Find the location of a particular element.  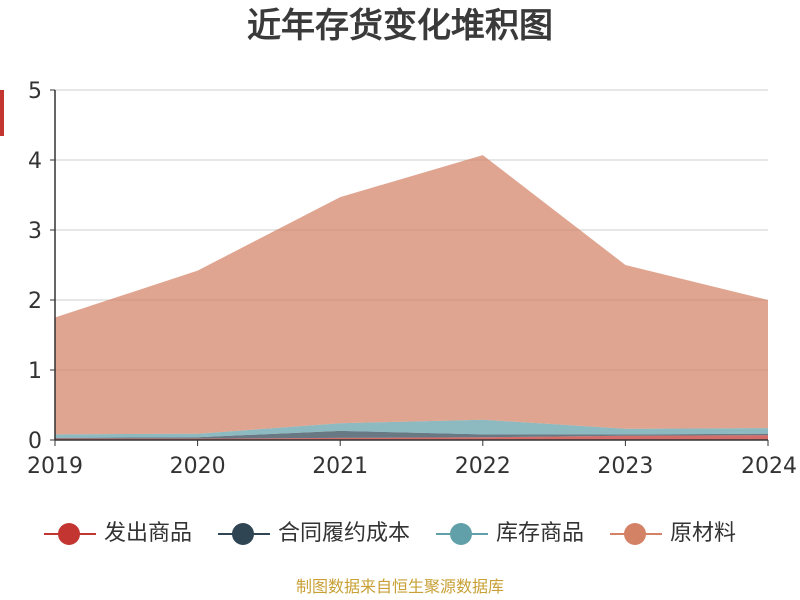

y-tick-label: 1 is located at coordinates (35, 371).